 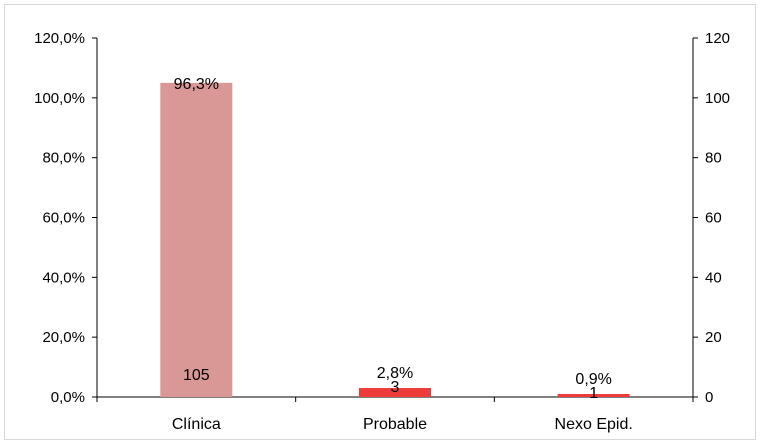 I want to click on left-tick-label: 80,0%, so click(x=63, y=158).